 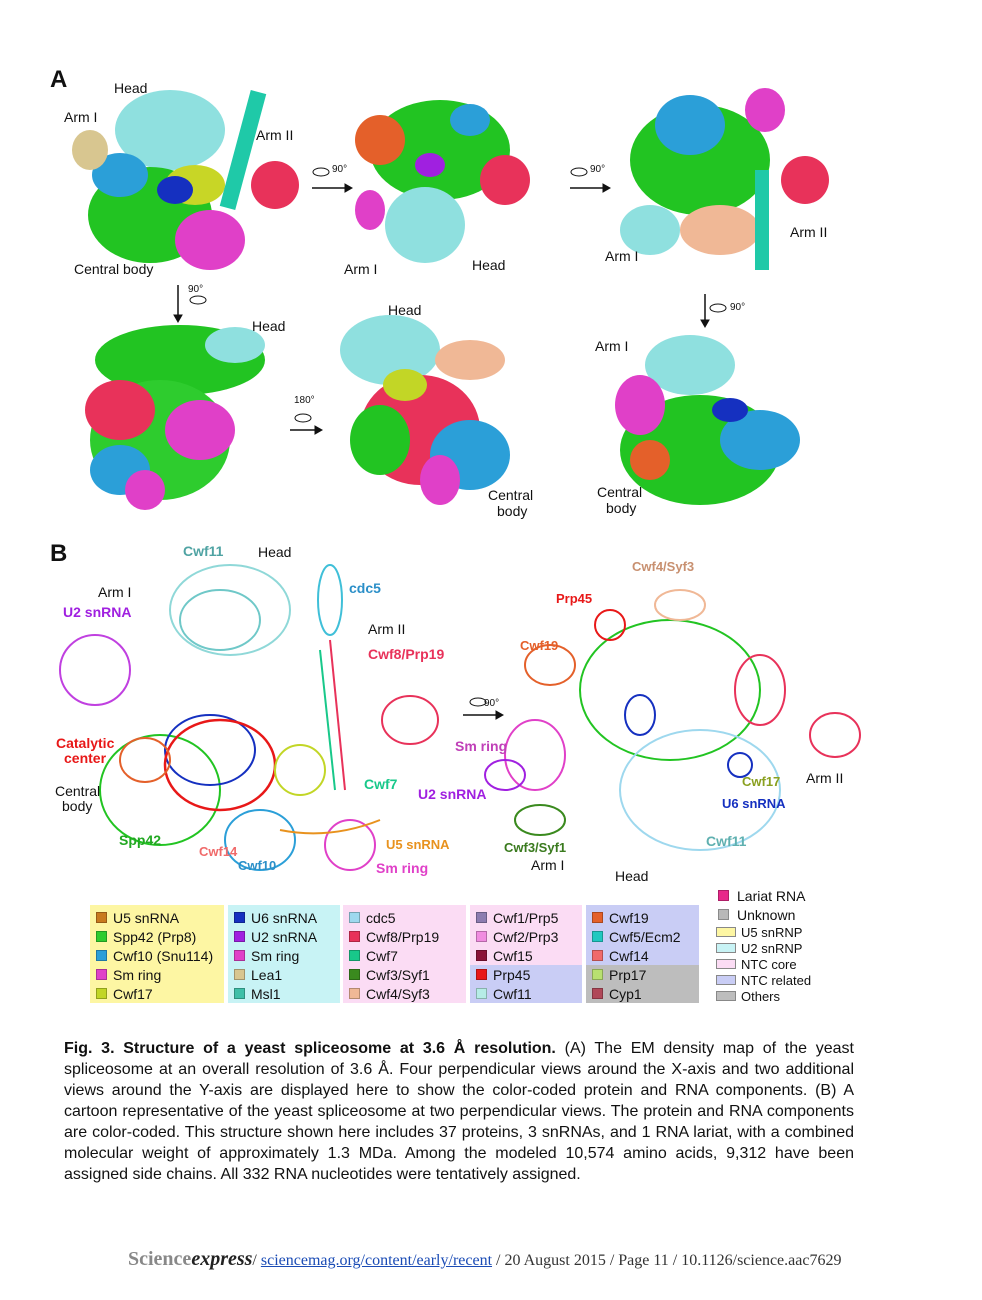 What do you see at coordinates (539, 645) in the screenshot?
I see `label-cwf19: Cwf19` at bounding box center [539, 645].